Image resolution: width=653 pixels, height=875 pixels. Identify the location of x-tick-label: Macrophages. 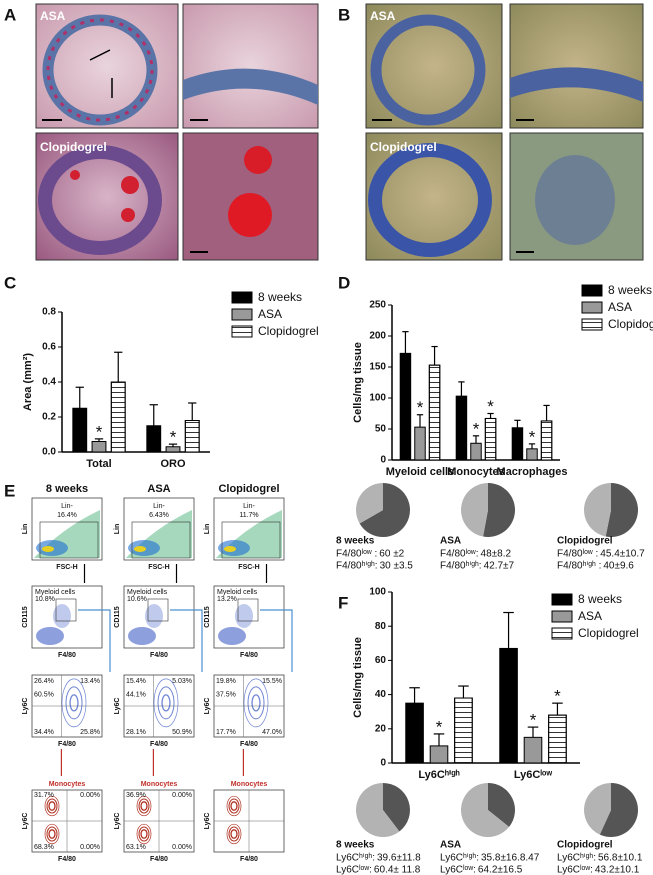
(532, 472).